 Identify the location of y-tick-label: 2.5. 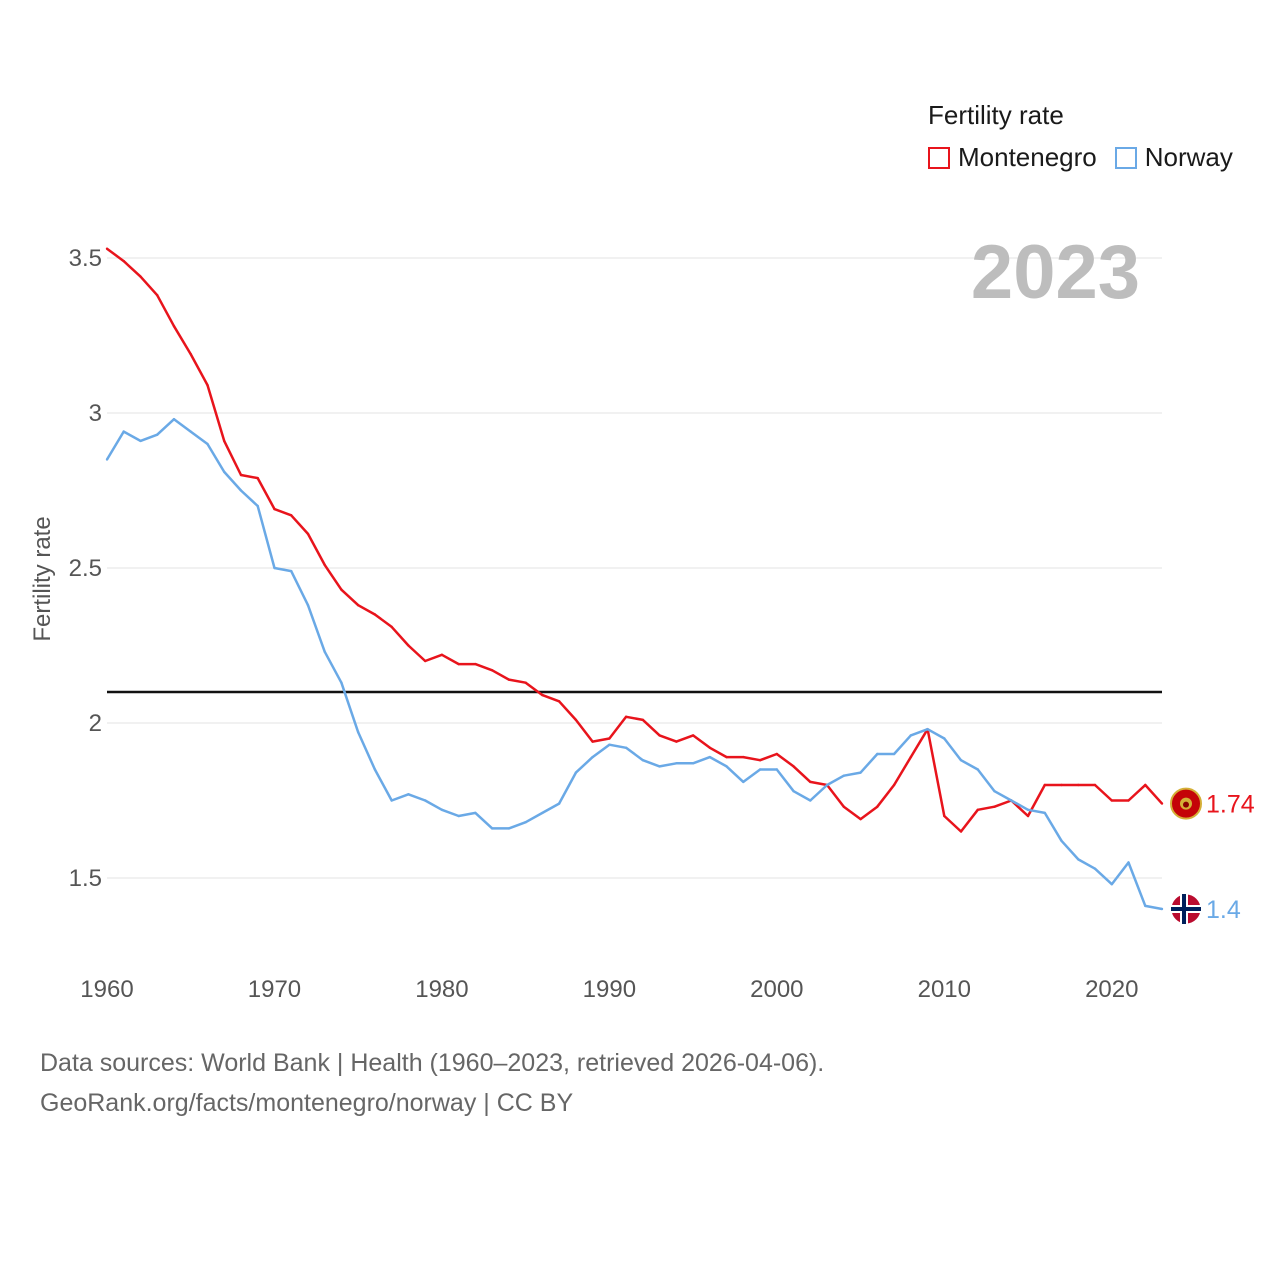
(85, 568).